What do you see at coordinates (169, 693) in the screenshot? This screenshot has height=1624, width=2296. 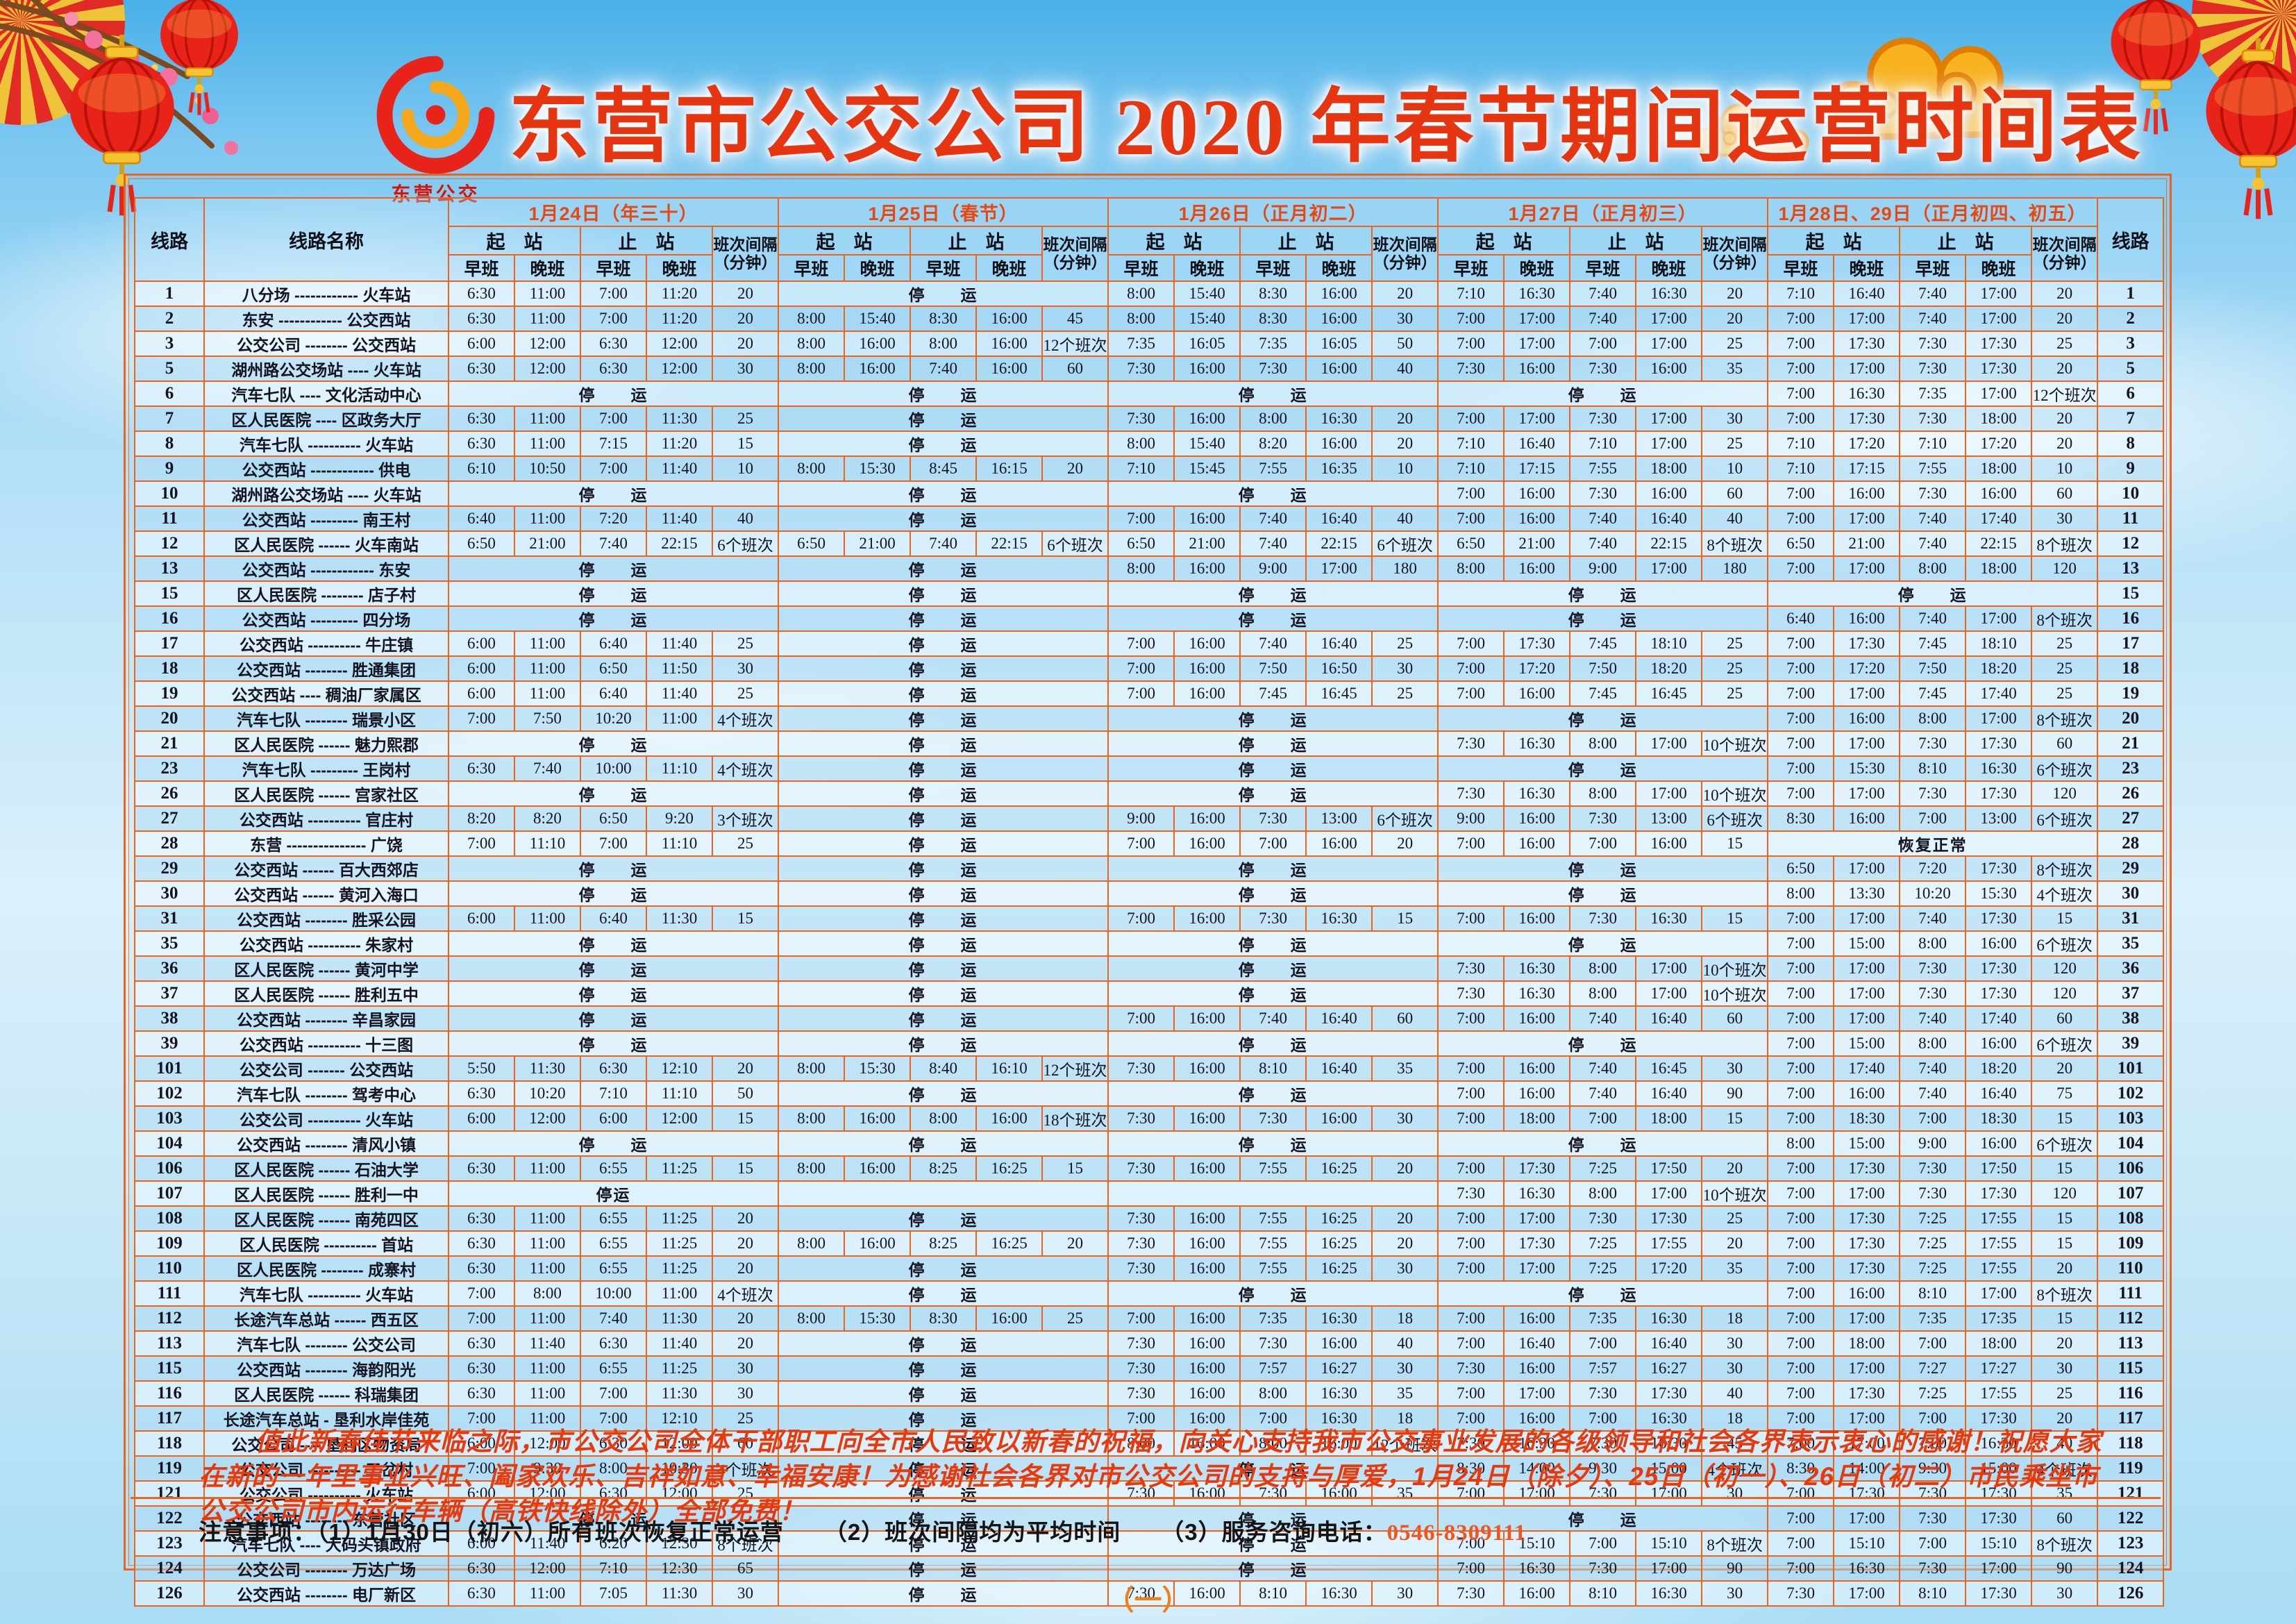 I see `route-number-cell: 19` at bounding box center [169, 693].